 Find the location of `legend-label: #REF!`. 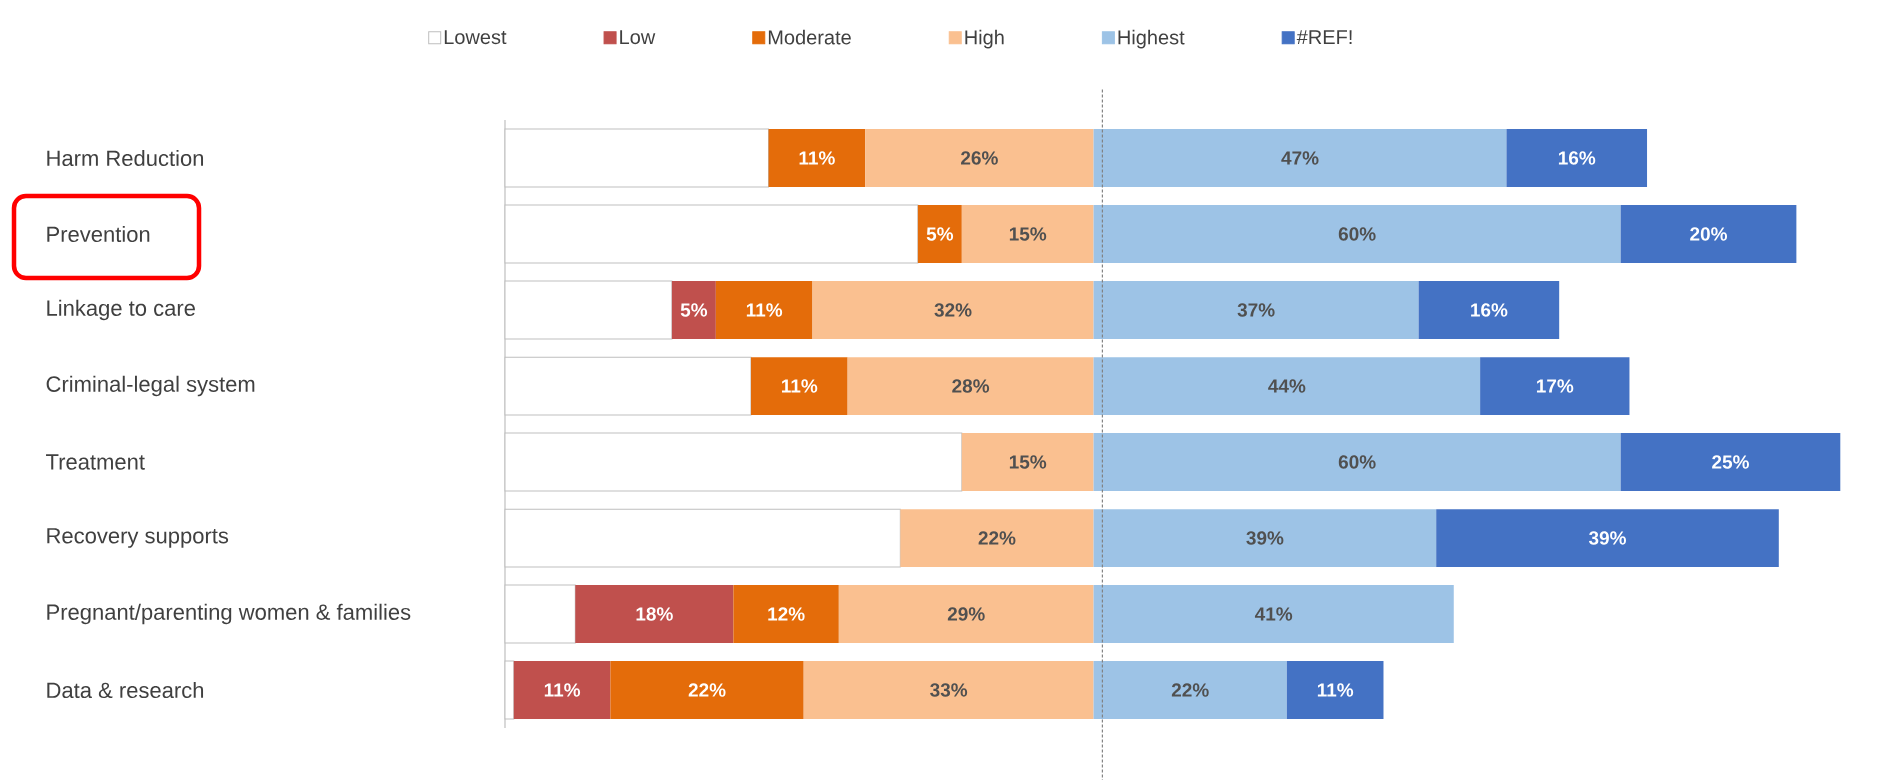

legend-label: #REF! is located at coordinates (1324, 37).